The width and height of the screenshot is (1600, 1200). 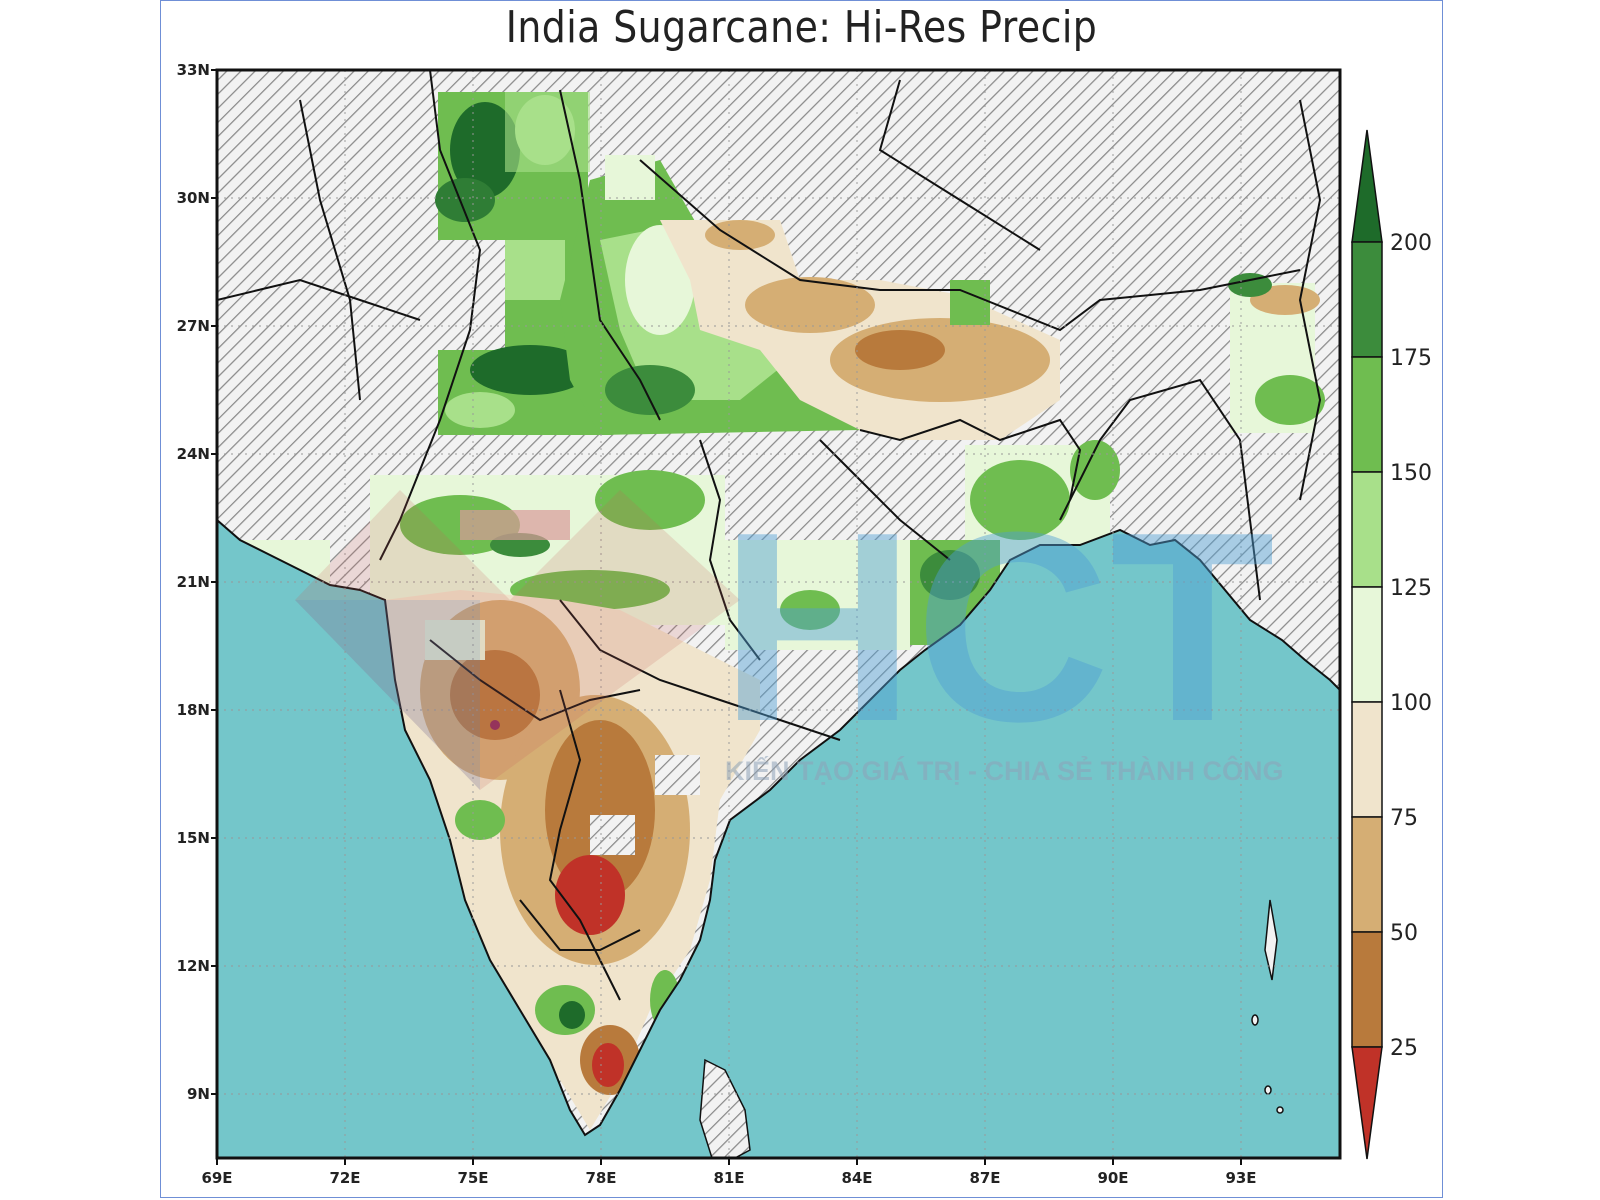 I want to click on lon-label: 69E, so click(x=216, y=1178).